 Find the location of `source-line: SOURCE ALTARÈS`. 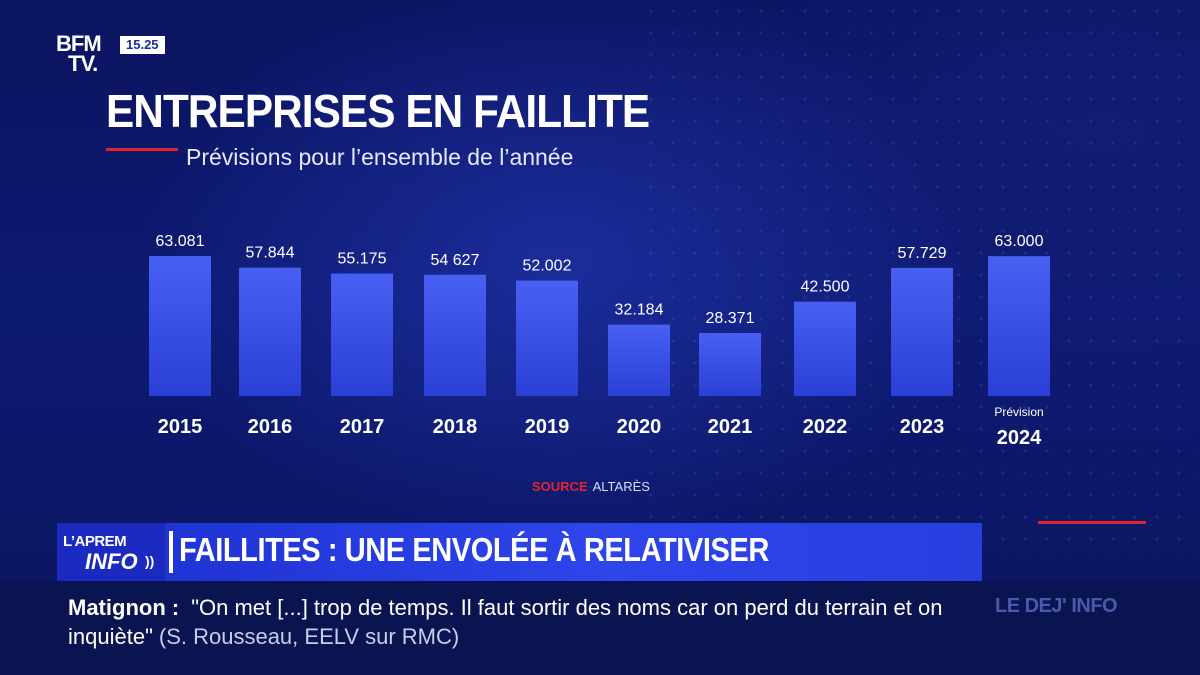

source-line: SOURCE ALTARÈS is located at coordinates (591, 486).